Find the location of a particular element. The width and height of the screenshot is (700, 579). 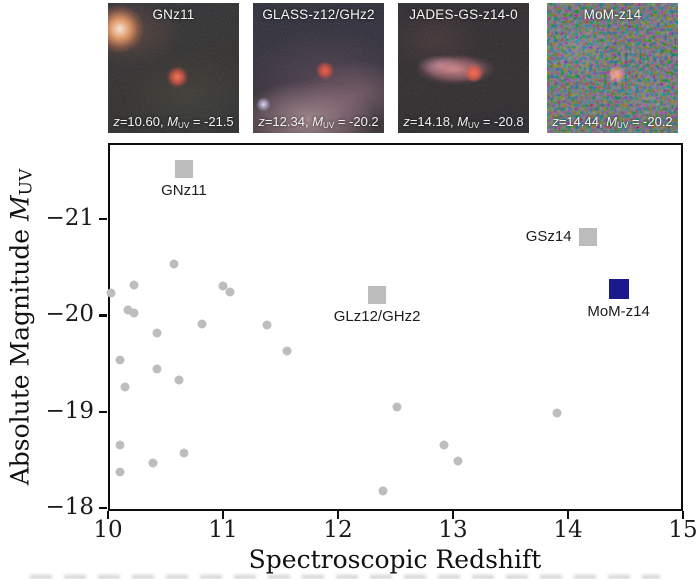

mom-z14-label: MoM-z14 is located at coordinates (618, 312).